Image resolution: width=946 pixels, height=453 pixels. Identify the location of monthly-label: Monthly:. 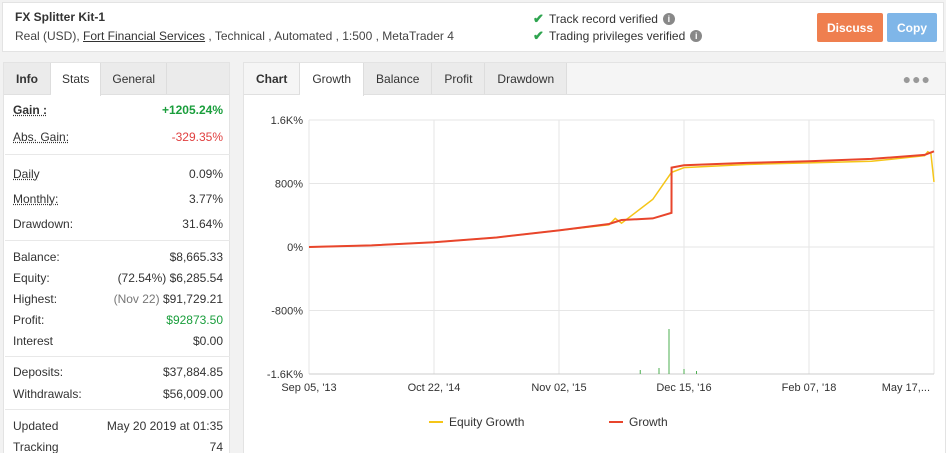
(36, 199).